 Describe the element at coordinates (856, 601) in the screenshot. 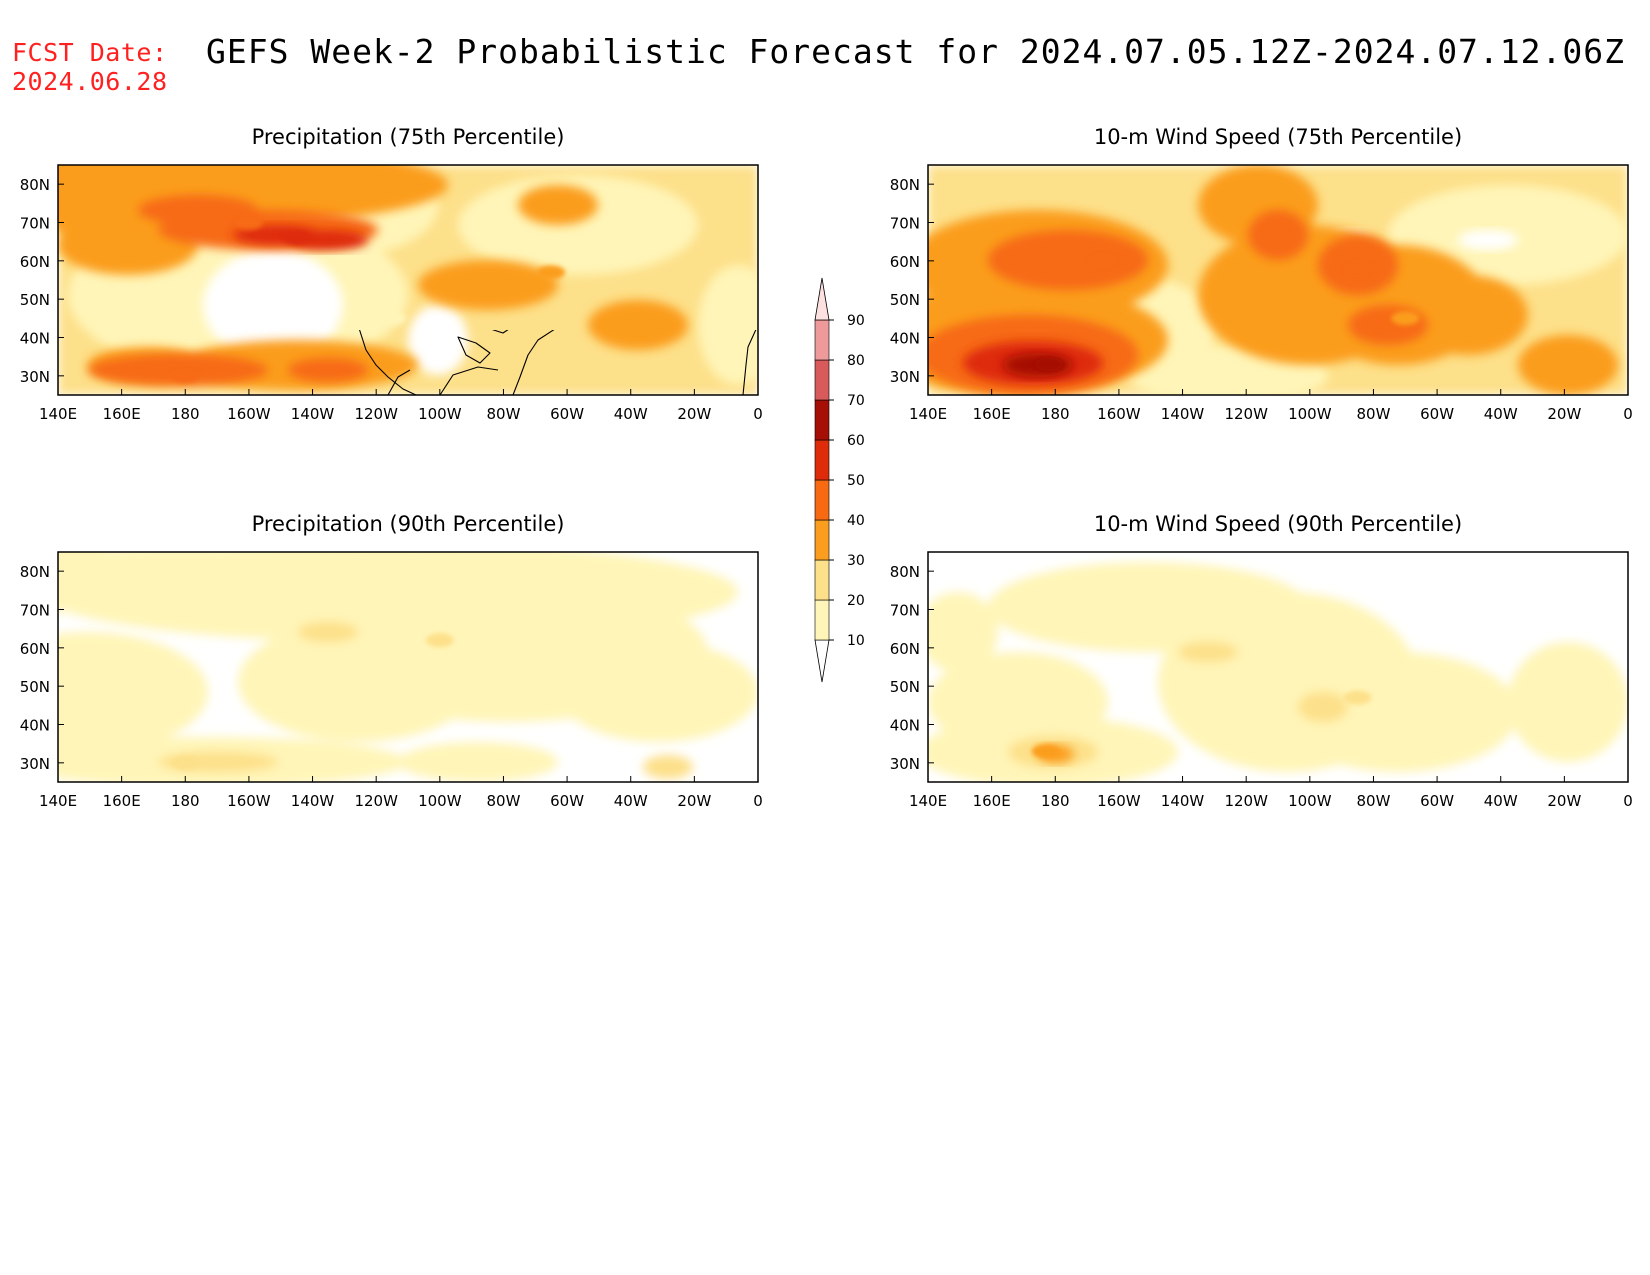

I see `colorbar-label: 20` at that location.